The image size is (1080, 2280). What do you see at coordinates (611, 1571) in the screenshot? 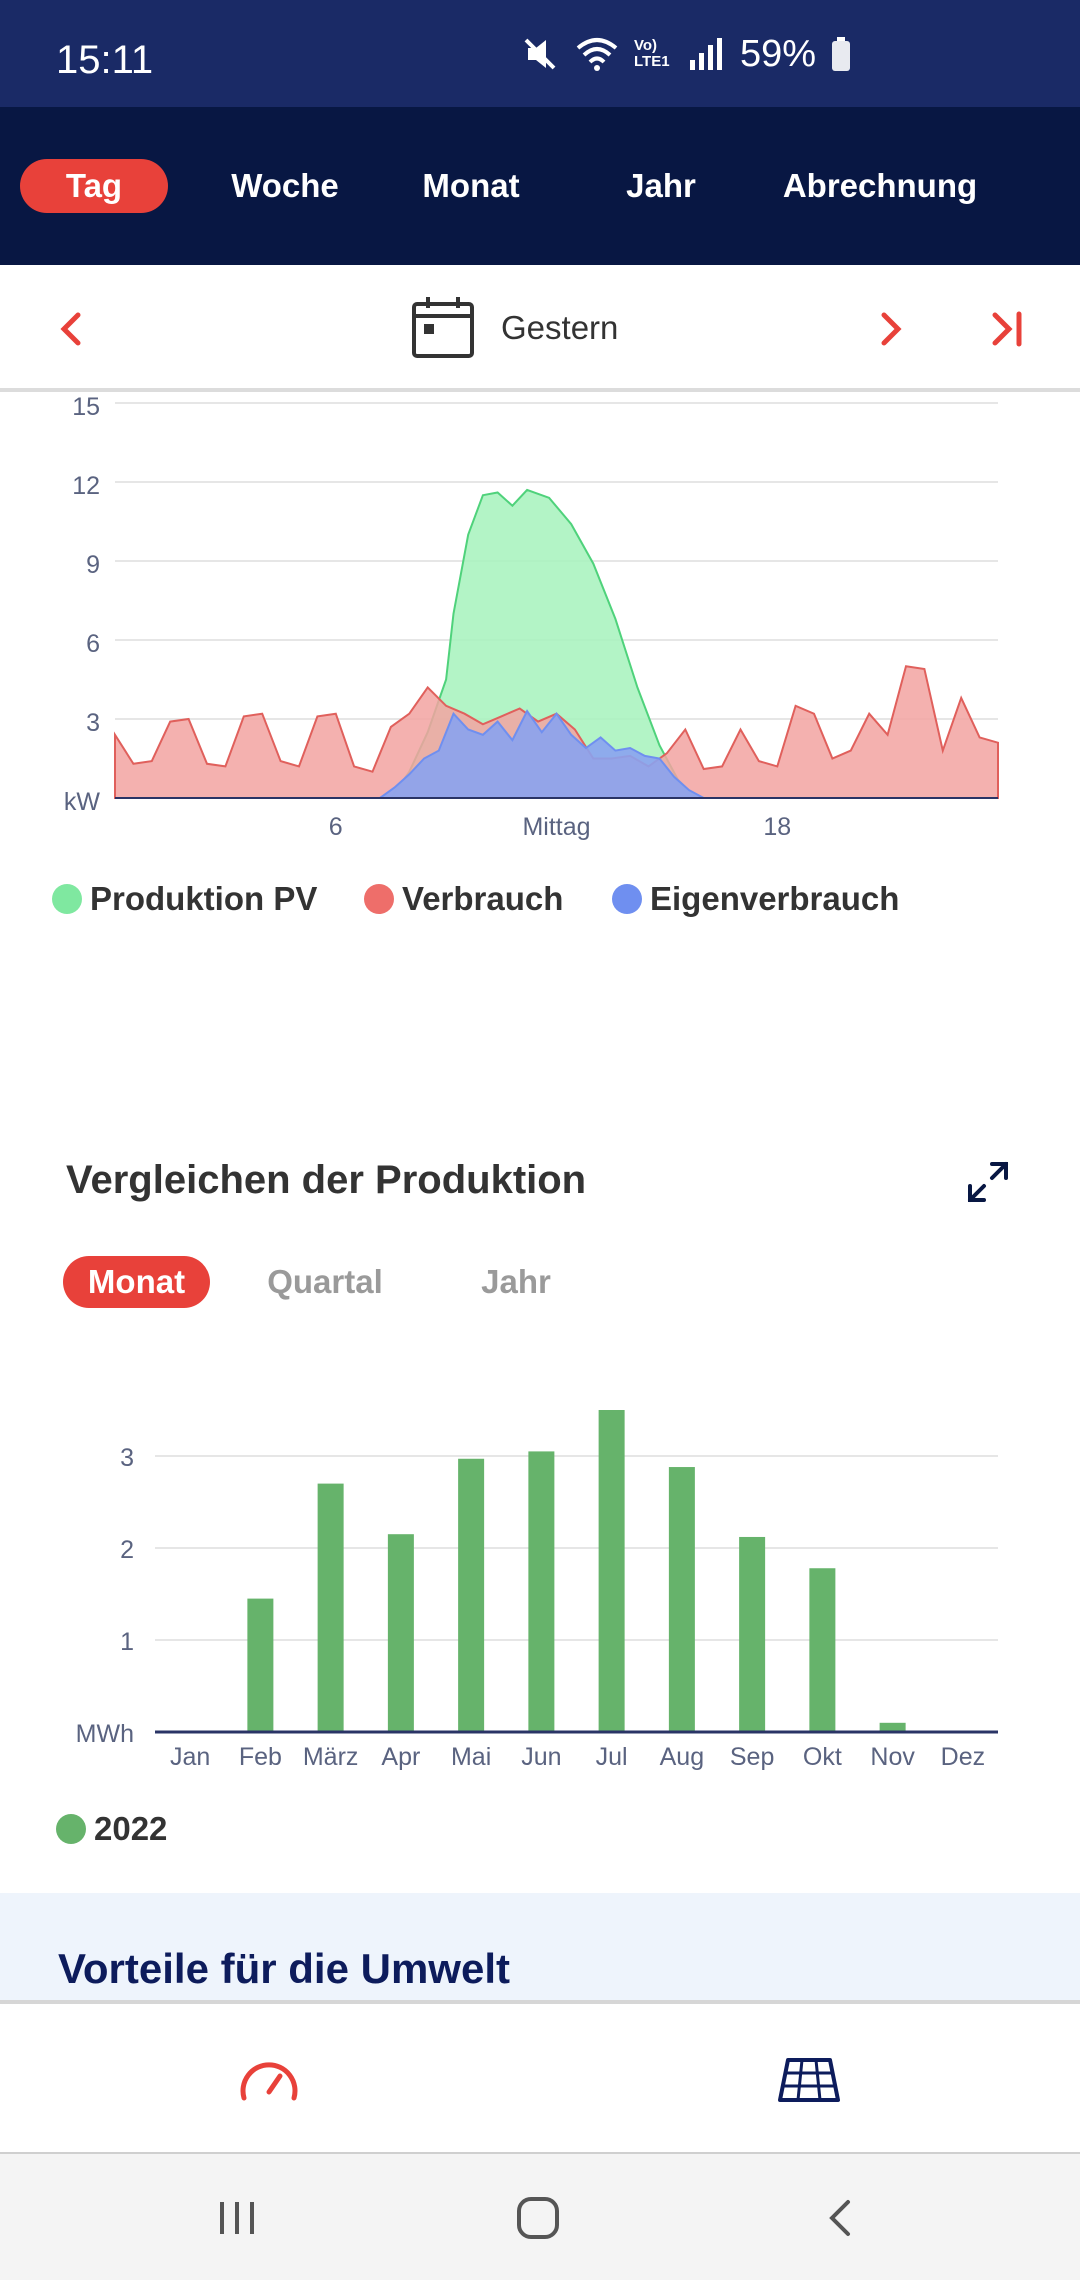
I see `bar-jul` at bounding box center [611, 1571].